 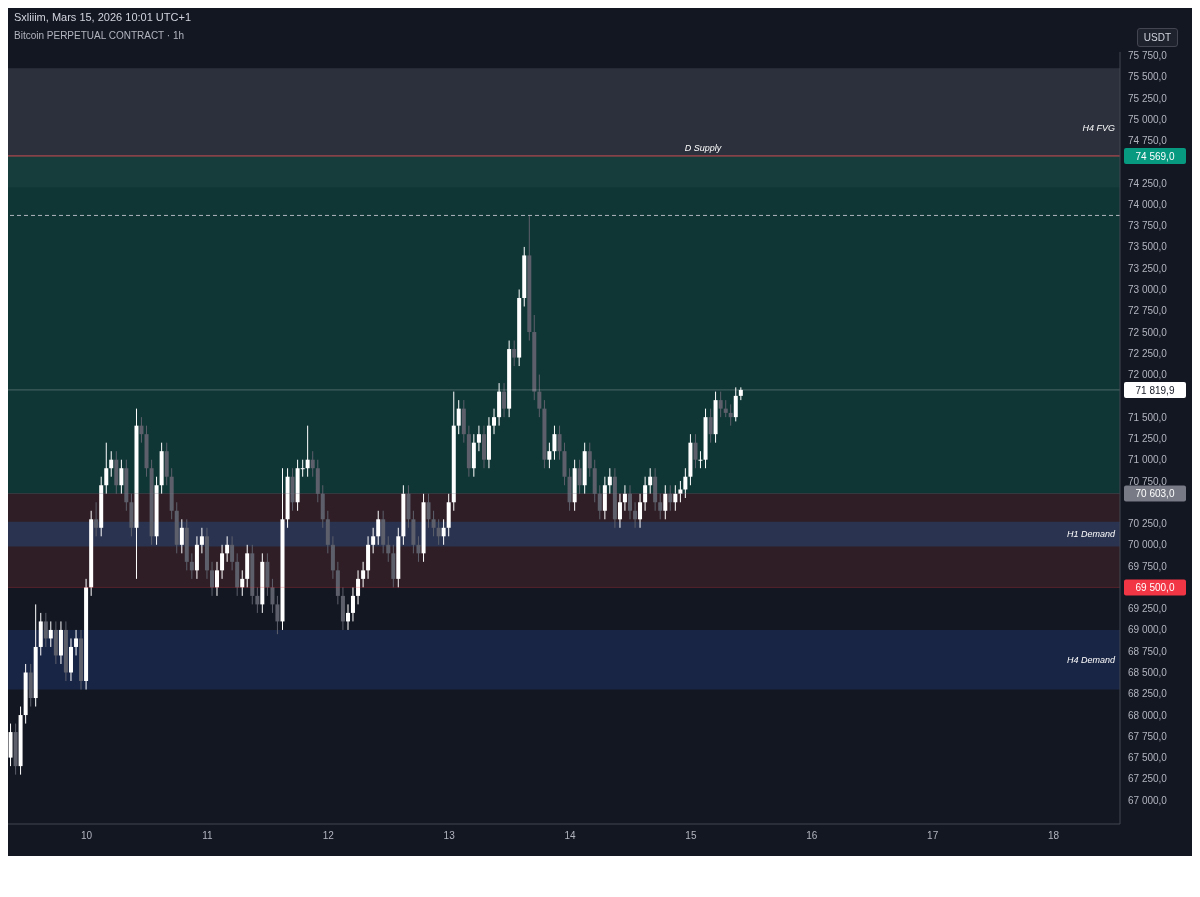 I want to click on y-tick-label: 69 250,0, so click(x=1148, y=609).